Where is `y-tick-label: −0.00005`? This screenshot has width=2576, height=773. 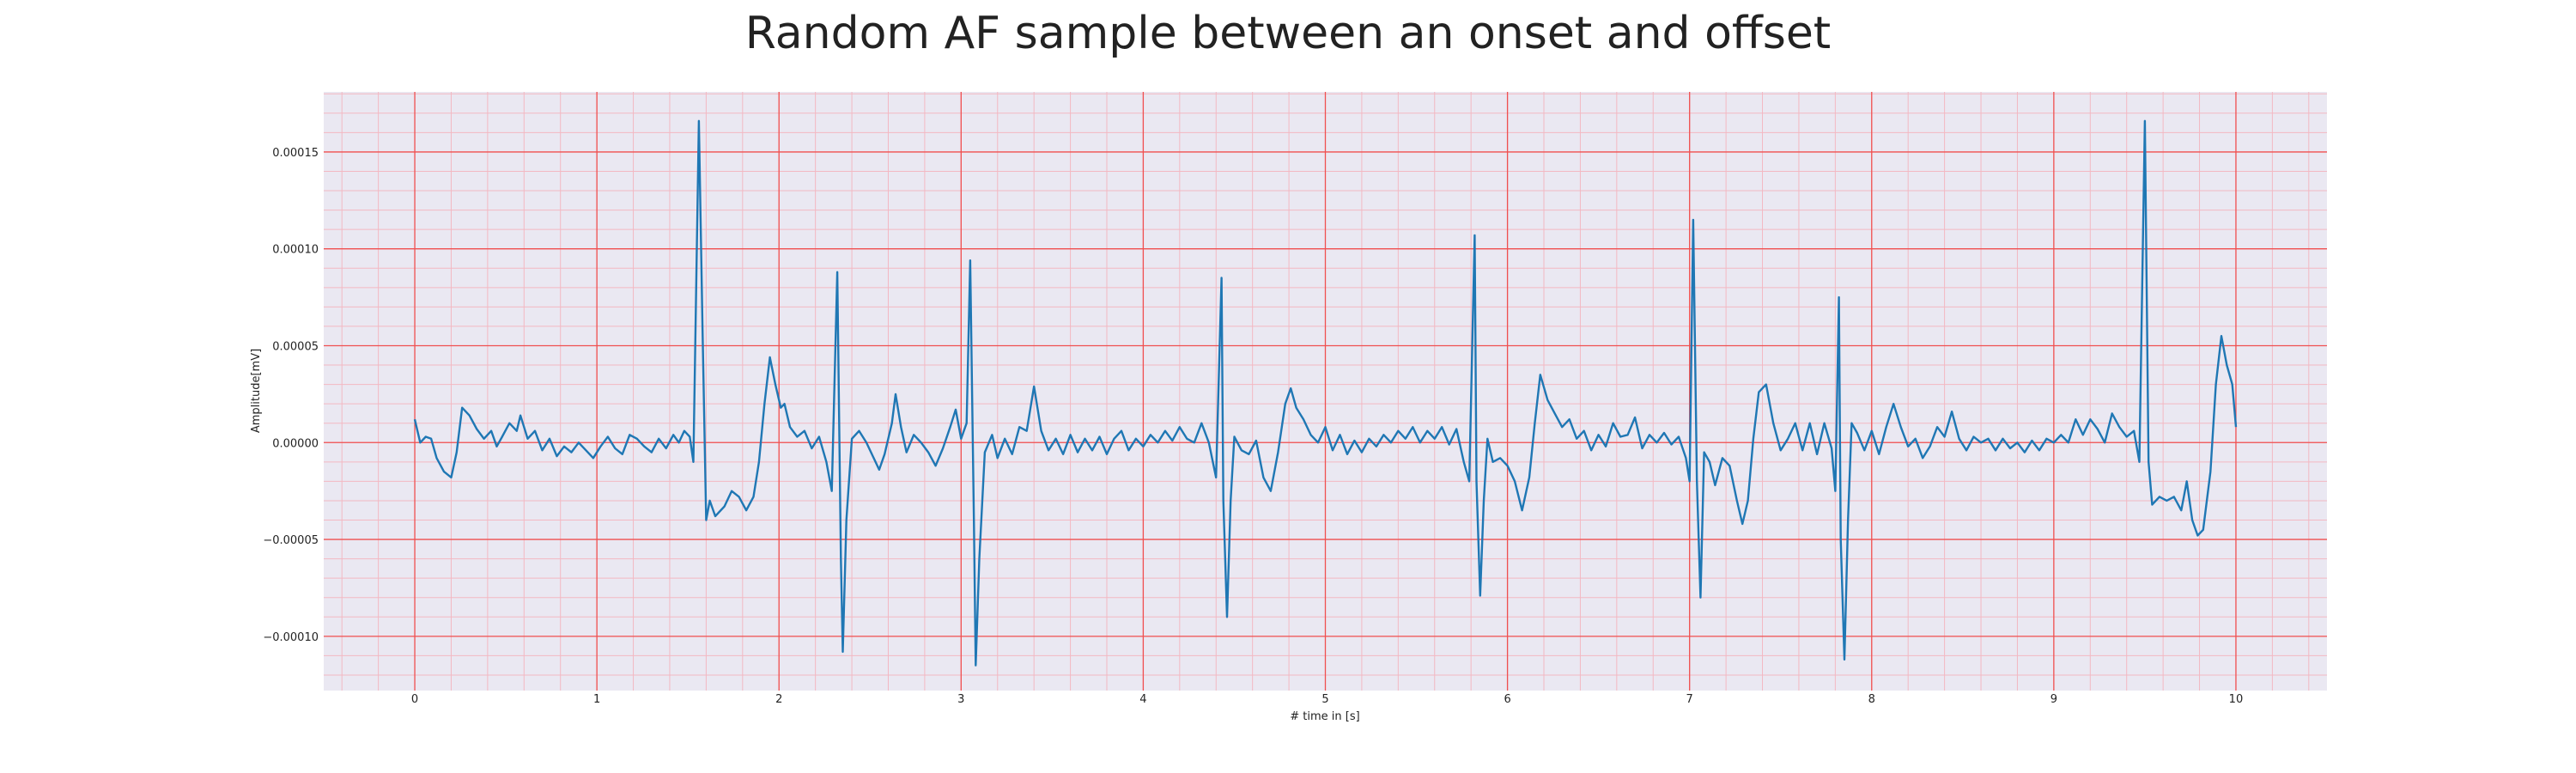 y-tick-label: −0.00005 is located at coordinates (291, 540).